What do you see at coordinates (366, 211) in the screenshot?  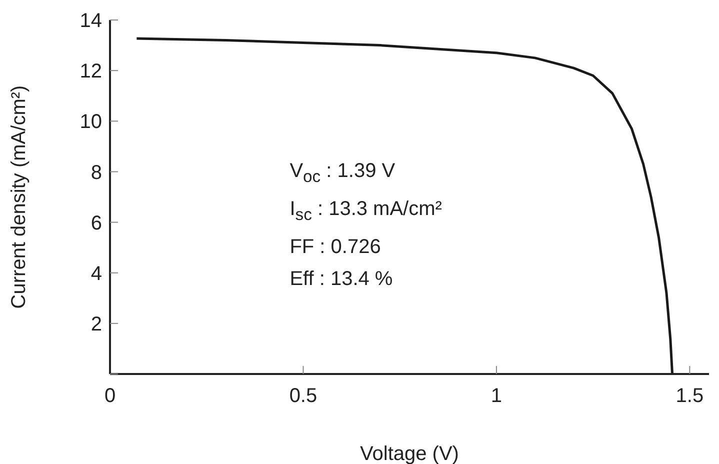 I see `annotation: I$_{sc}$ : 13.3 mA/cm²` at bounding box center [366, 211].